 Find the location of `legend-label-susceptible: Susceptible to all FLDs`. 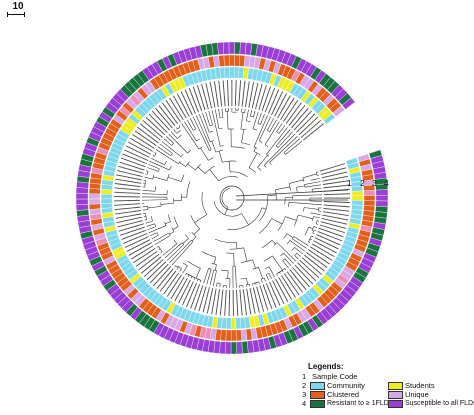

legend-label-susceptible: Susceptible to all FLDs is located at coordinates (439, 404).